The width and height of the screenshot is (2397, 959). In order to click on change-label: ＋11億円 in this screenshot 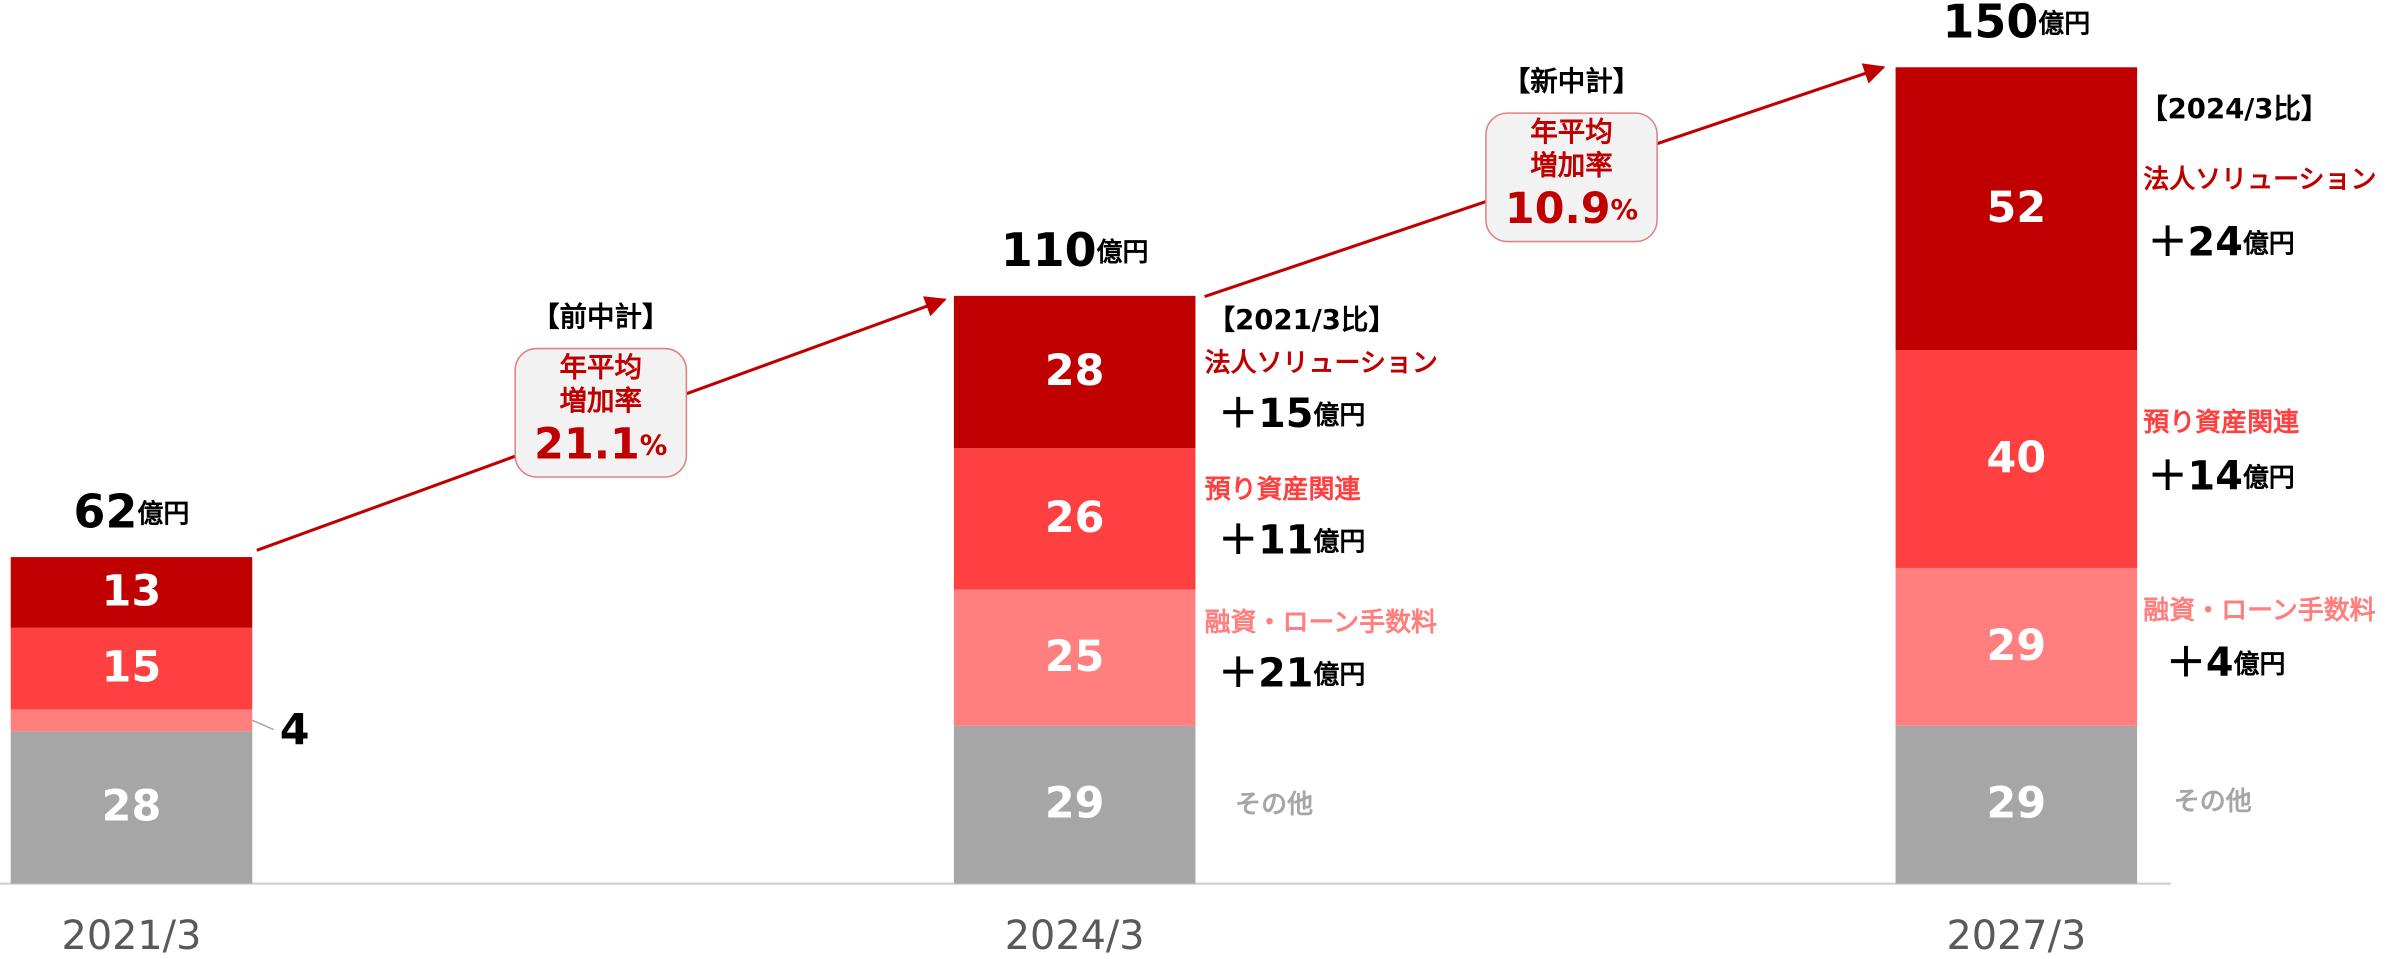, I will do `click(1291, 540)`.